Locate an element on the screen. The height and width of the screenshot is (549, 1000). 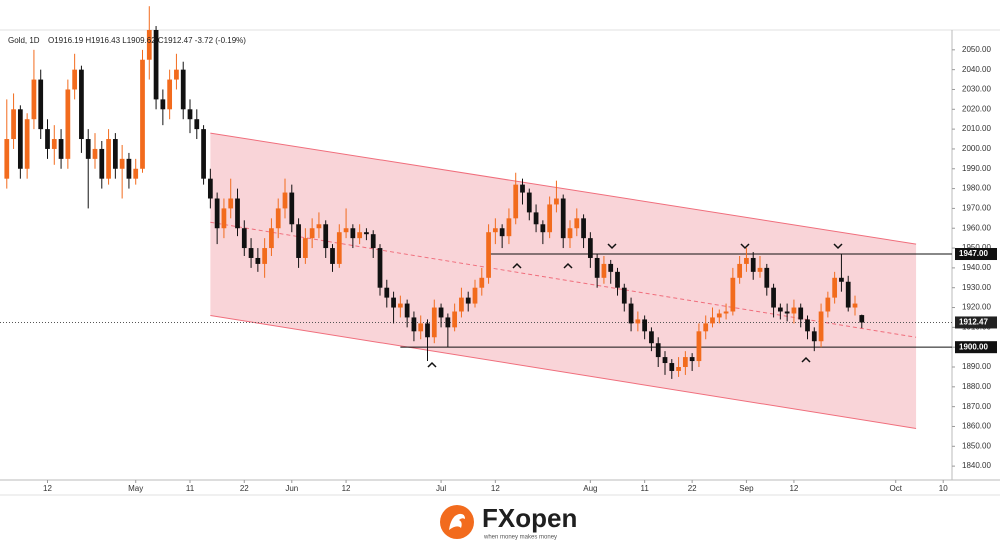
x-tick-label: Oct is located at coordinates (895, 488).